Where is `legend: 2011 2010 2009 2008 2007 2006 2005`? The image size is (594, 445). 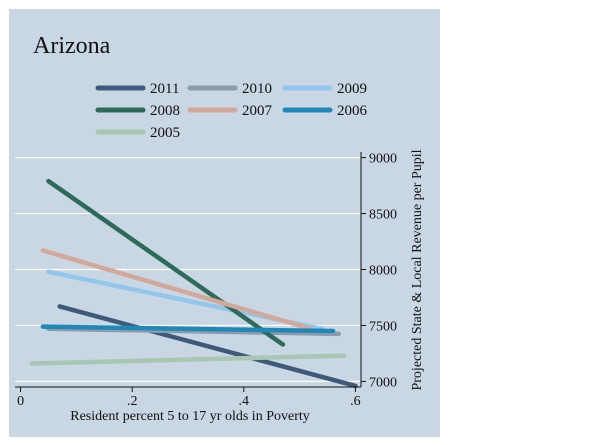
legend: 2011 2010 2009 2008 2007 2006 2005 is located at coordinates (231, 111).